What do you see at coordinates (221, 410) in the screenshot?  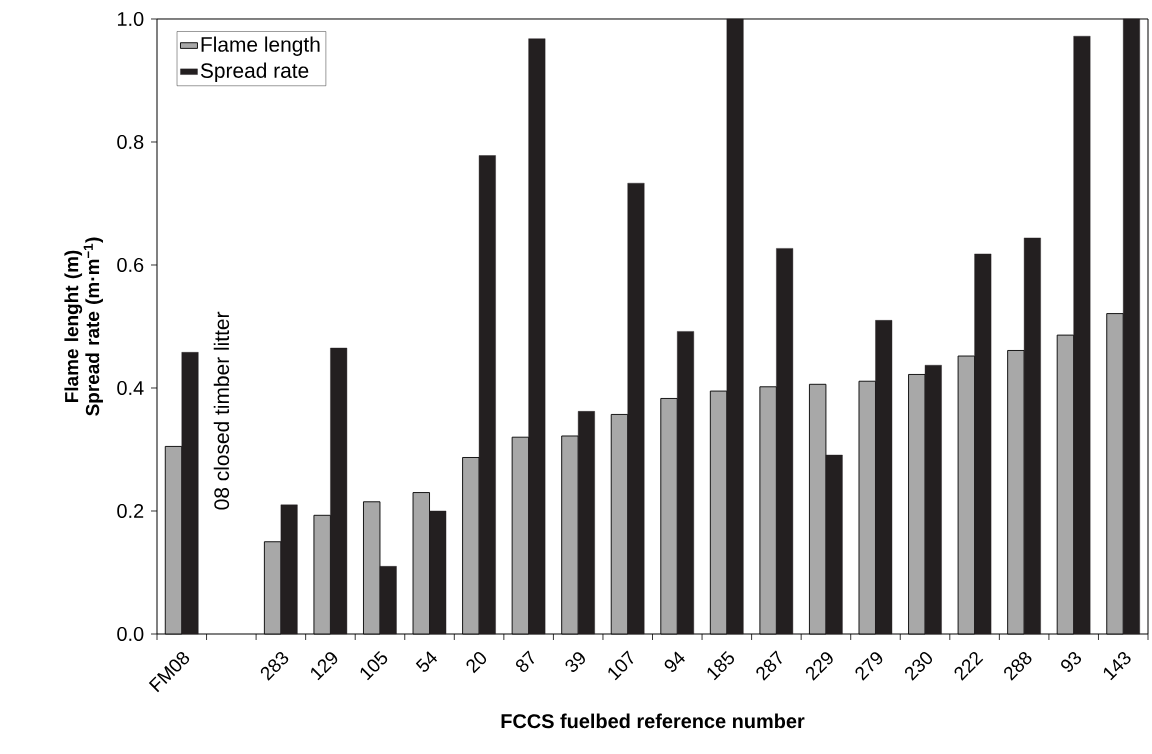 I see `annotation: 08 closed timber litter` at bounding box center [221, 410].